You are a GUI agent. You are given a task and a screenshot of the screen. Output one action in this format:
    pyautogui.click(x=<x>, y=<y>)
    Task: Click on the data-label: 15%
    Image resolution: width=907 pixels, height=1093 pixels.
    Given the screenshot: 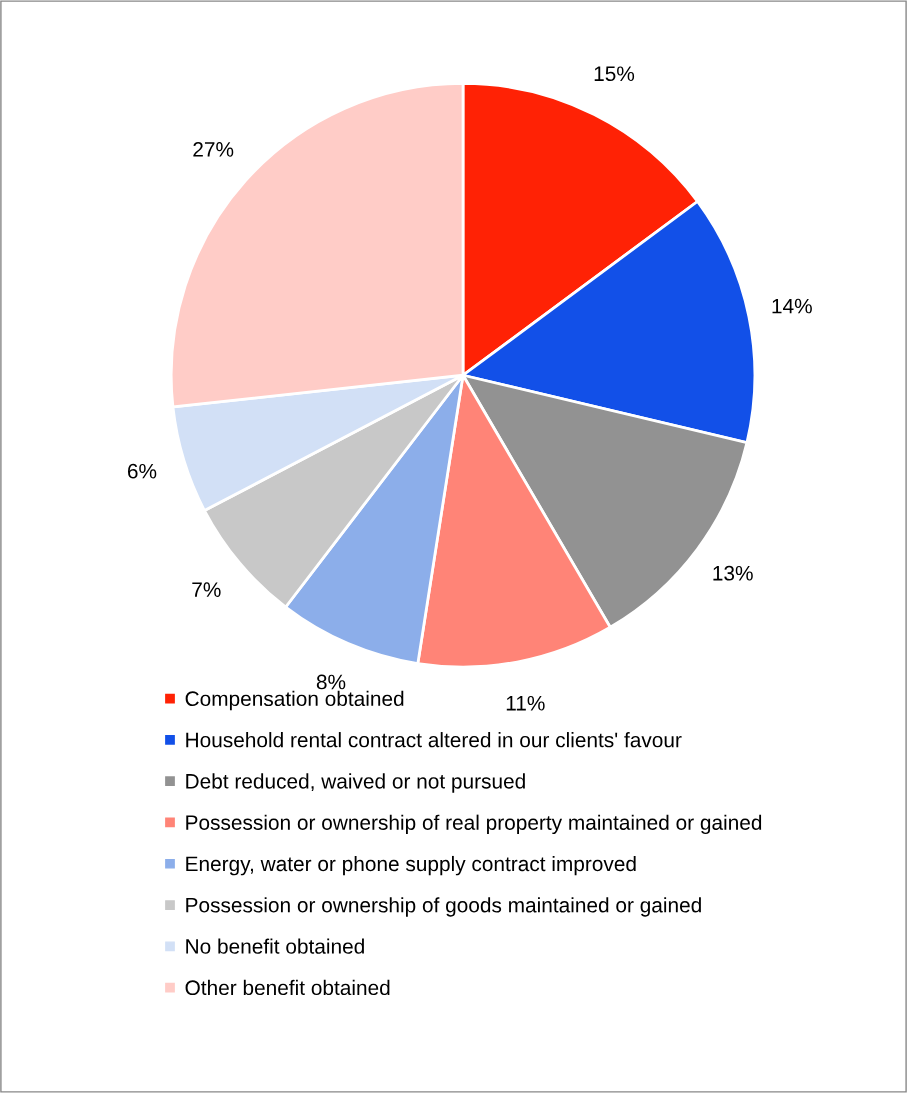 What is the action you would take?
    pyautogui.click(x=614, y=74)
    